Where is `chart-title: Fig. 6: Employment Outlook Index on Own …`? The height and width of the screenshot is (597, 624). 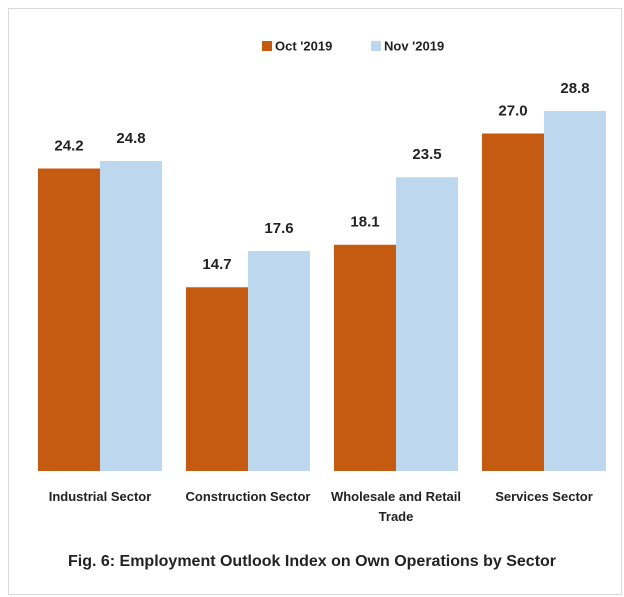
chart-title: Fig. 6: Employment Outlook Index on Own … is located at coordinates (312, 561).